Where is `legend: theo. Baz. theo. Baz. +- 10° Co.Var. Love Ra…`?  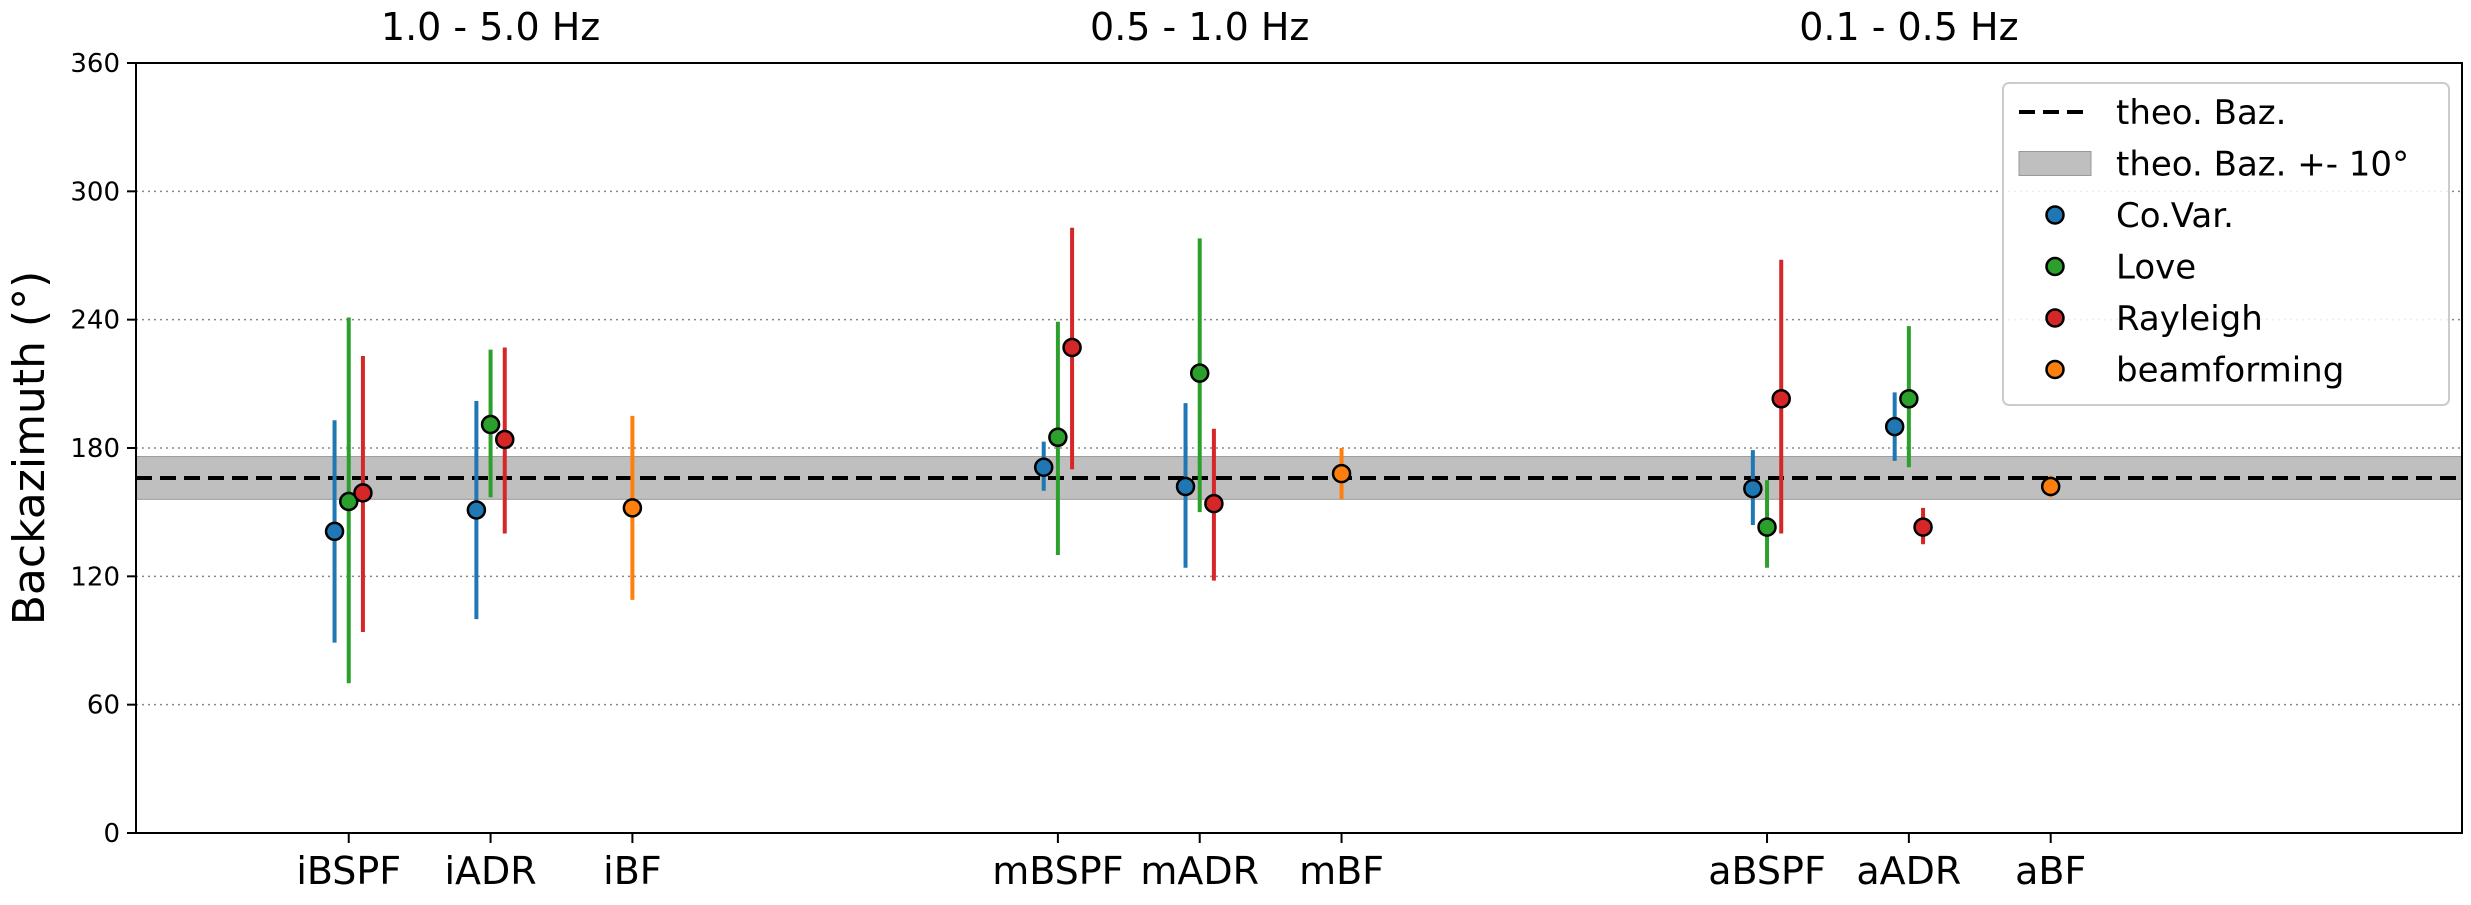 legend: theo. Baz. theo. Baz. +- 10° Co.Var. Love Ra… is located at coordinates (2226, 244).